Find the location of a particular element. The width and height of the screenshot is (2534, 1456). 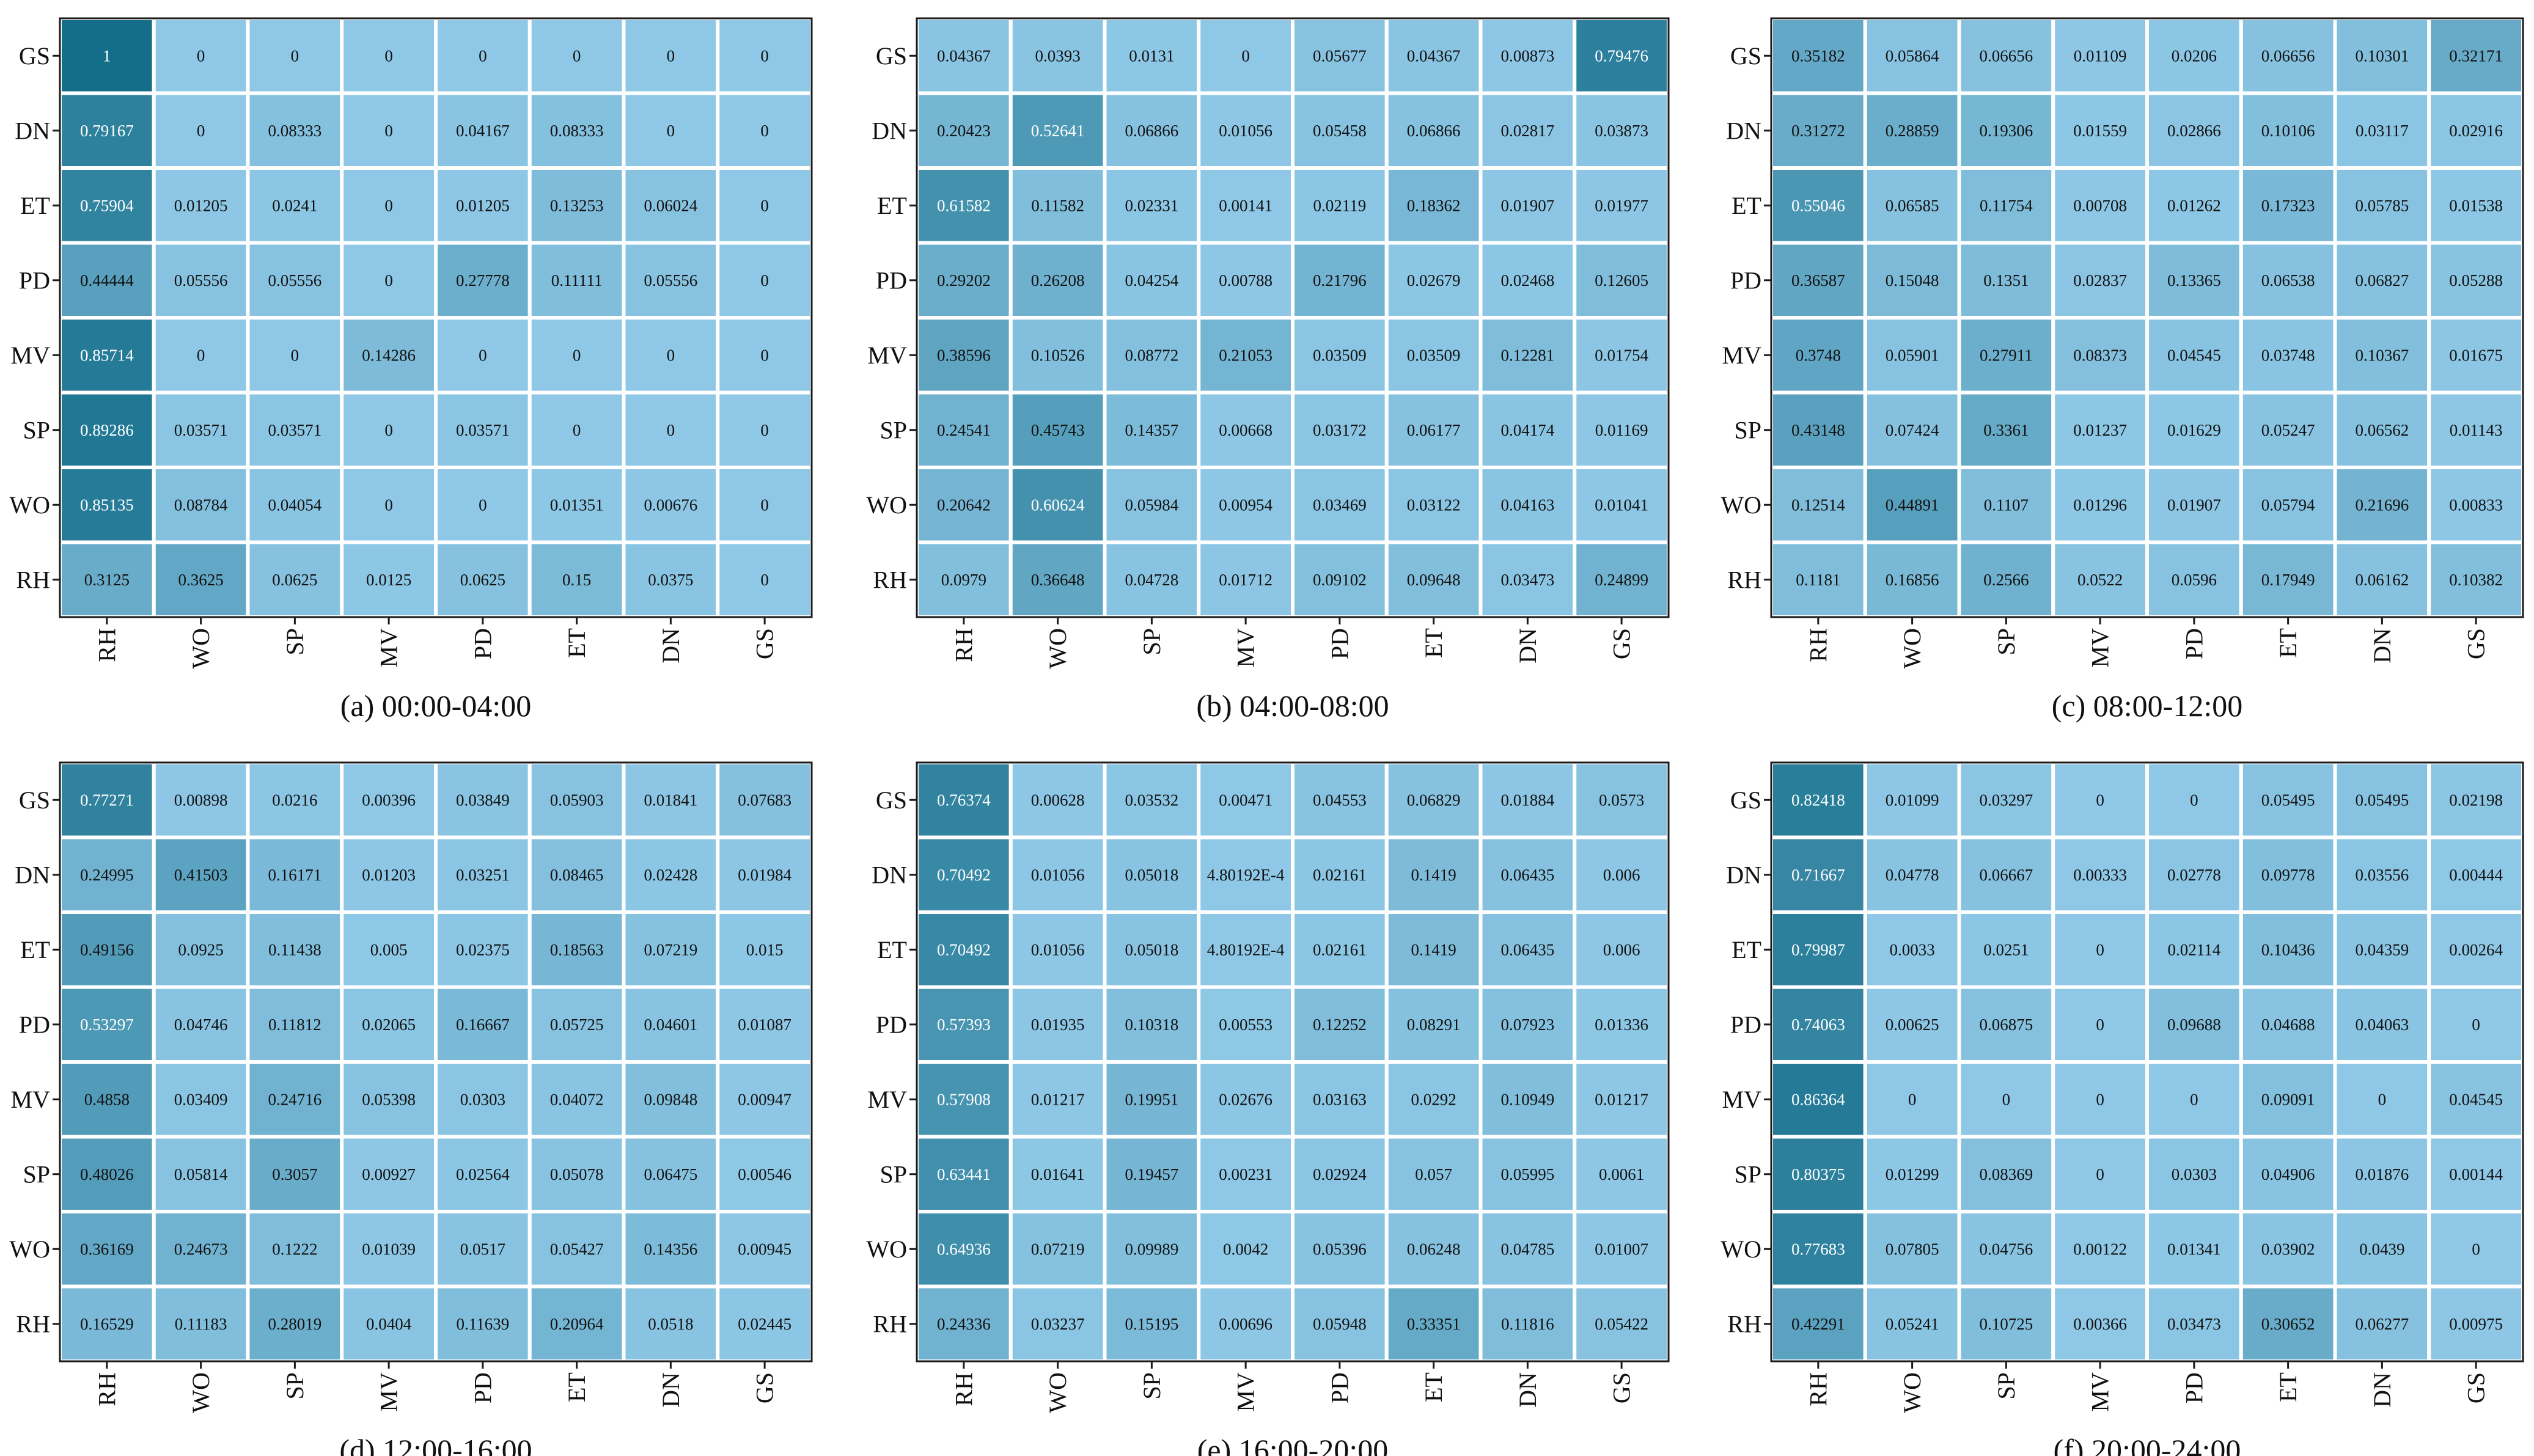

cell-value-label: 0.06277 is located at coordinates (2382, 1324).